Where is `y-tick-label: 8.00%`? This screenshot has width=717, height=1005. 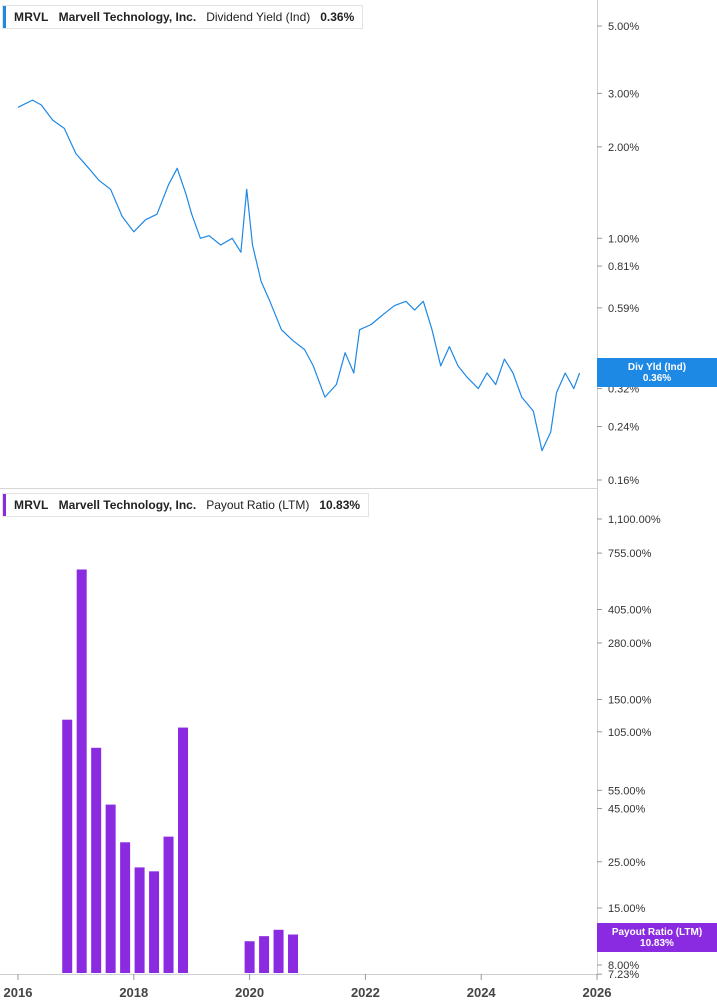 y-tick-label: 8.00% is located at coordinates (623, 966).